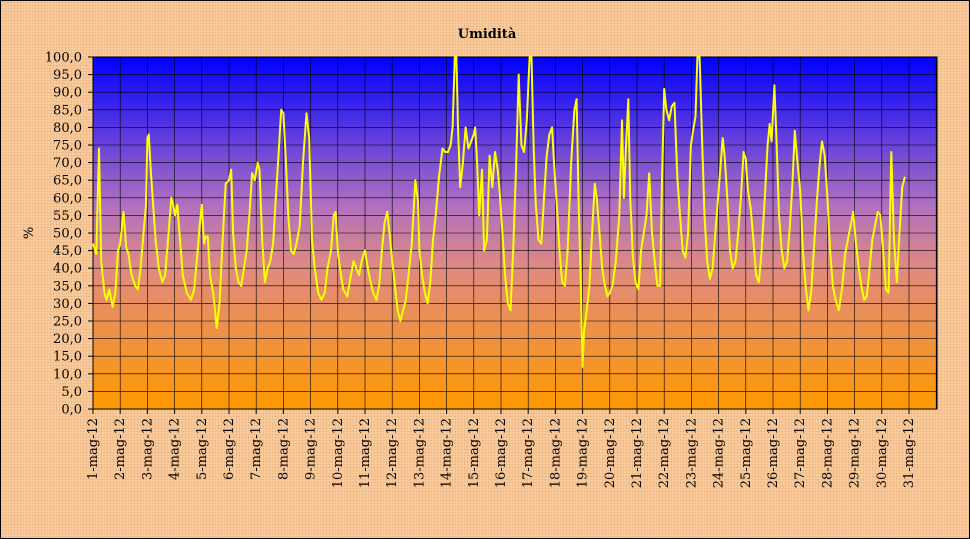 Image resolution: width=970 pixels, height=539 pixels. I want to click on y-tick-label: 65,0, so click(67, 181).